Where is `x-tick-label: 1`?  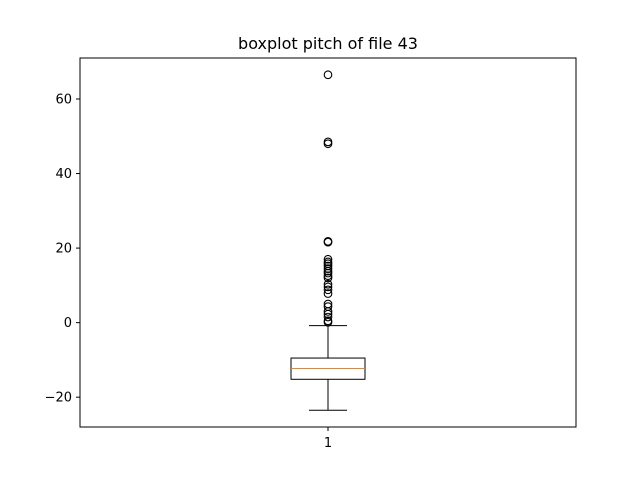
x-tick-label: 1 is located at coordinates (328, 443).